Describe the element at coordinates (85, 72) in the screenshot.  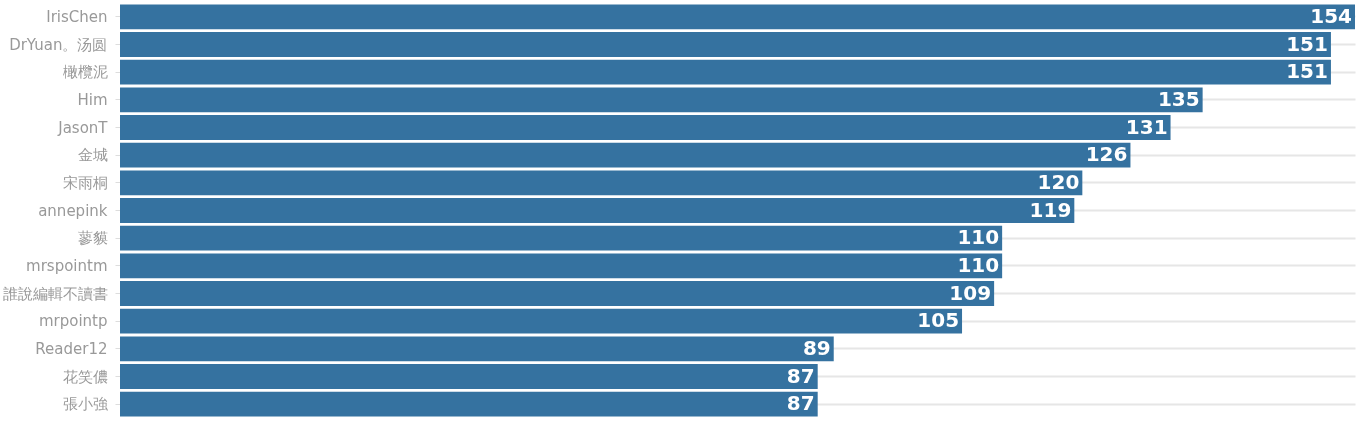
I see `y-tick-label: 橄欖泥` at that location.